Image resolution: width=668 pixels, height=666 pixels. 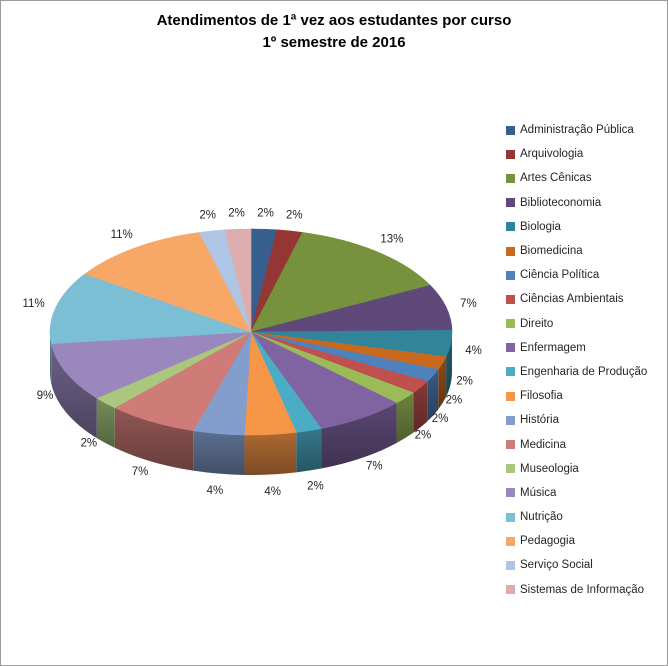 I want to click on legend-item: Ciências Ambientais, so click(x=576, y=299).